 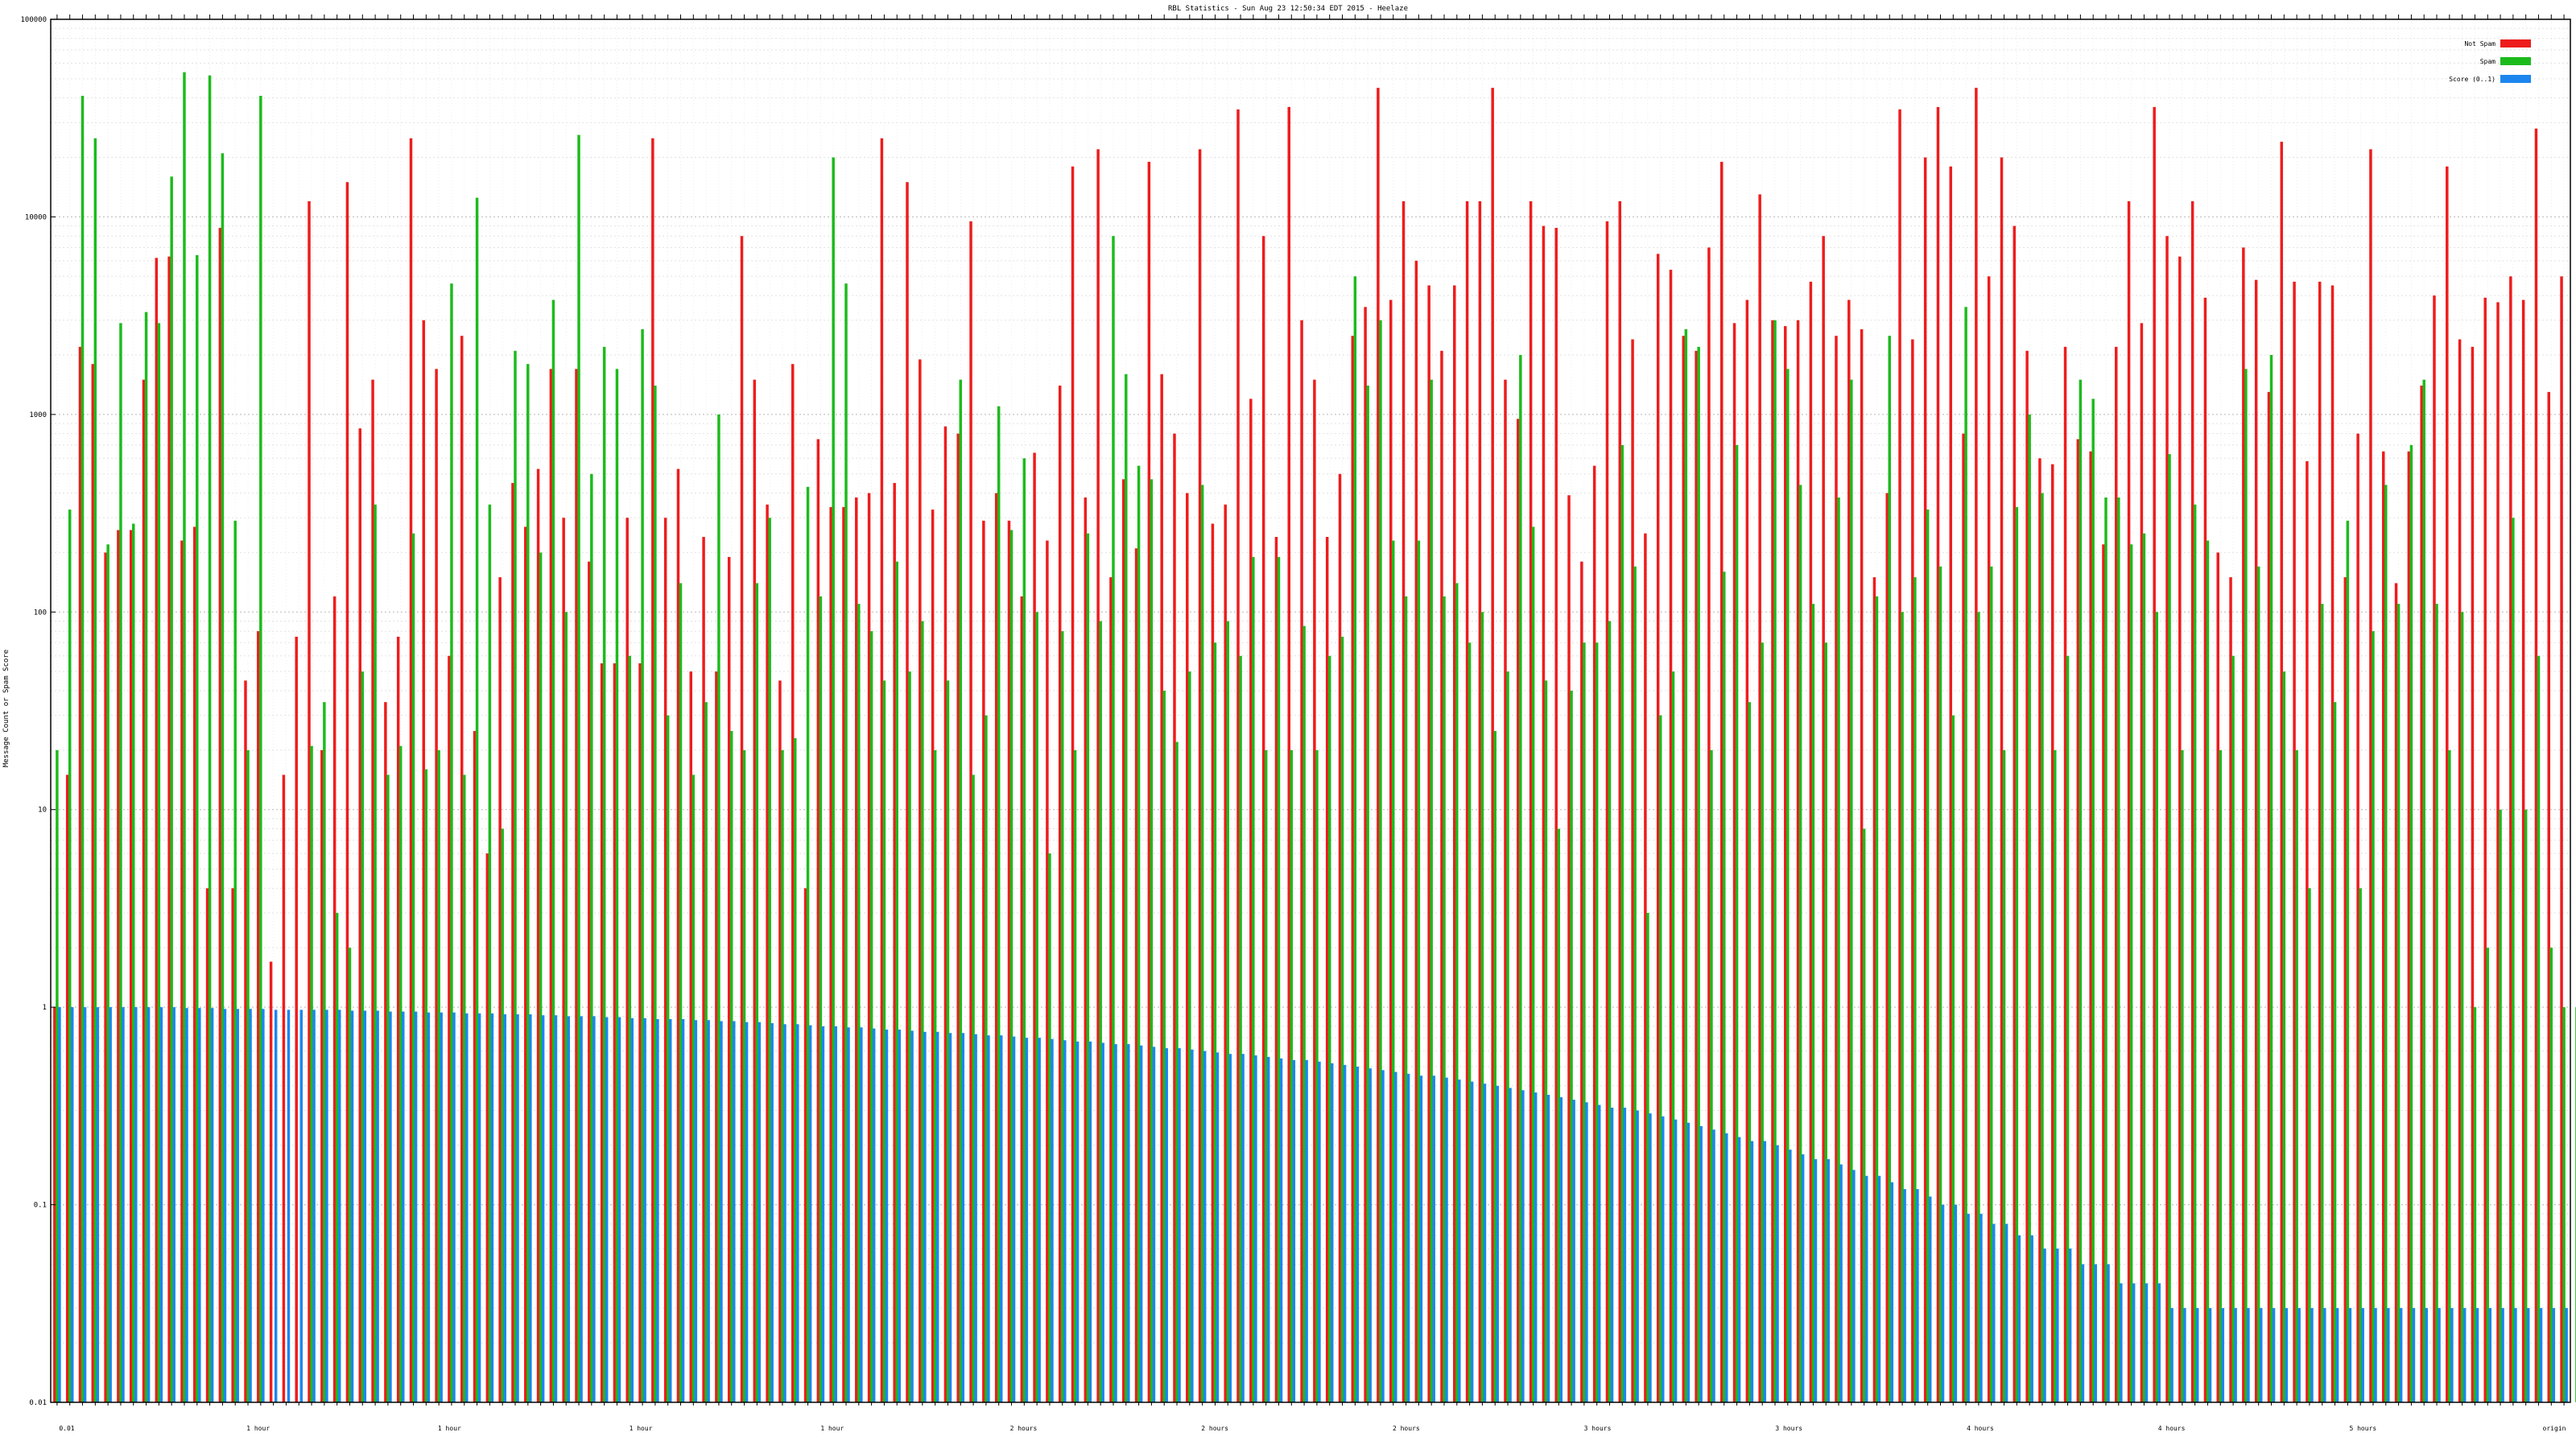 I want to click on legend-swatch-spam, so click(x=2515, y=61).